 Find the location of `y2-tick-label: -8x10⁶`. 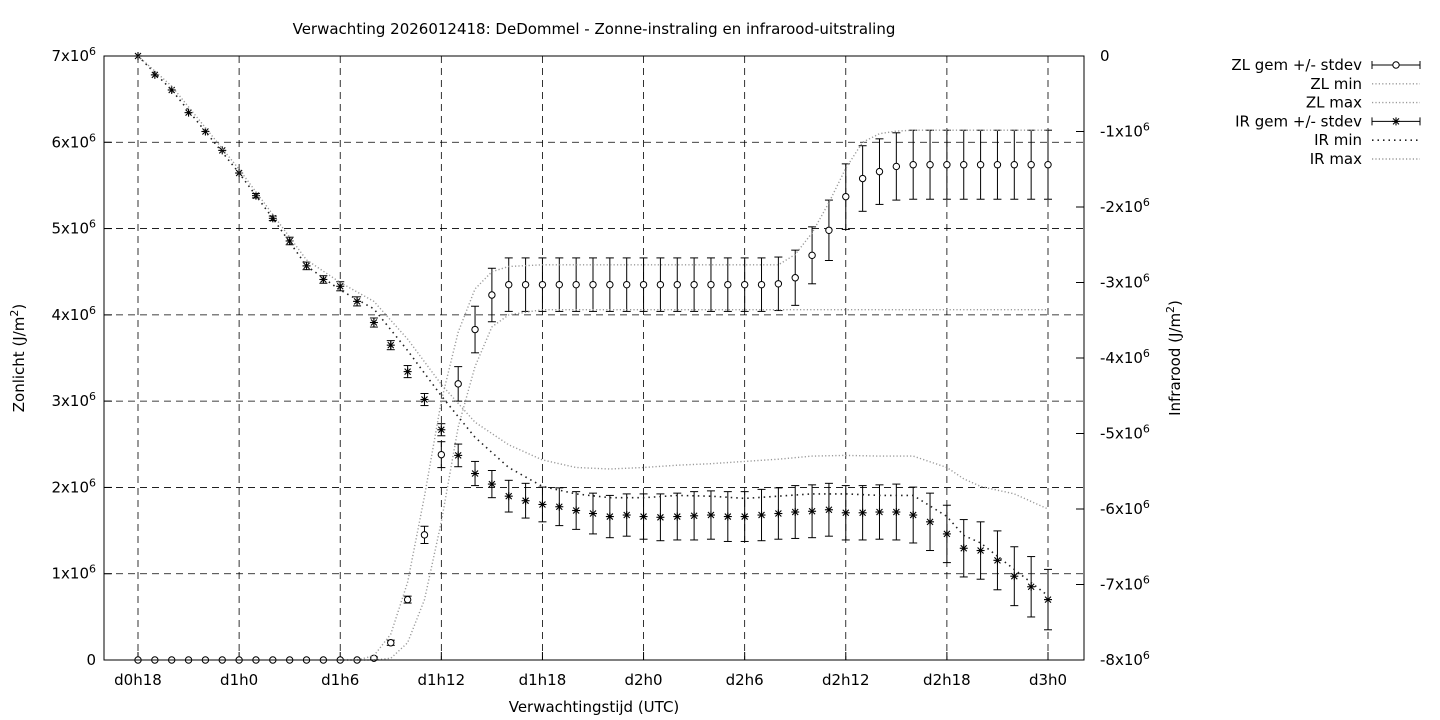

y2-tick-label: -8x10⁶ is located at coordinates (1125, 659).